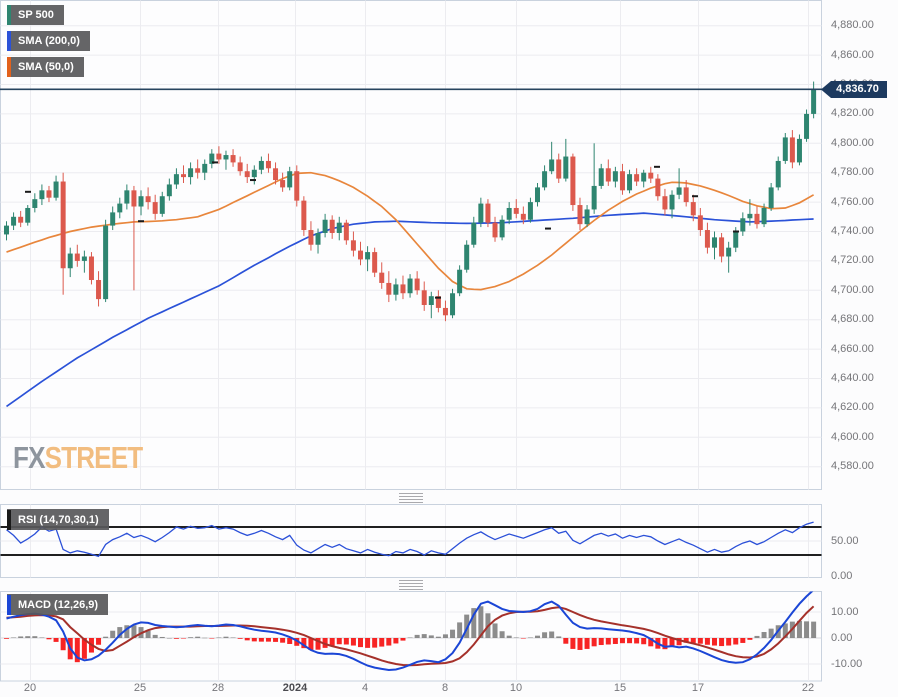  I want to click on watermark-street: STREET, so click(94, 457).